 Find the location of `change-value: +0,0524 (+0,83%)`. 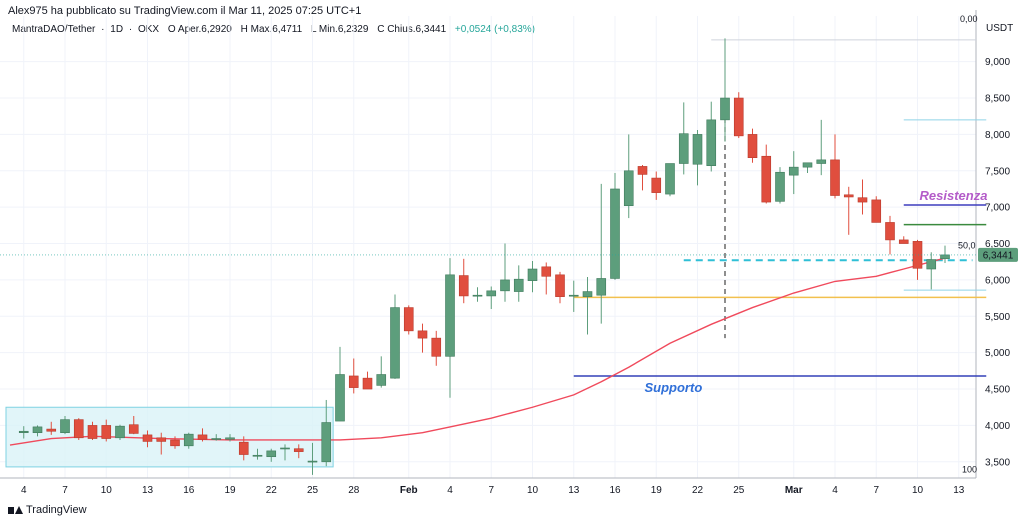

change-value: +0,0524 (+0,83%) is located at coordinates (494, 29).